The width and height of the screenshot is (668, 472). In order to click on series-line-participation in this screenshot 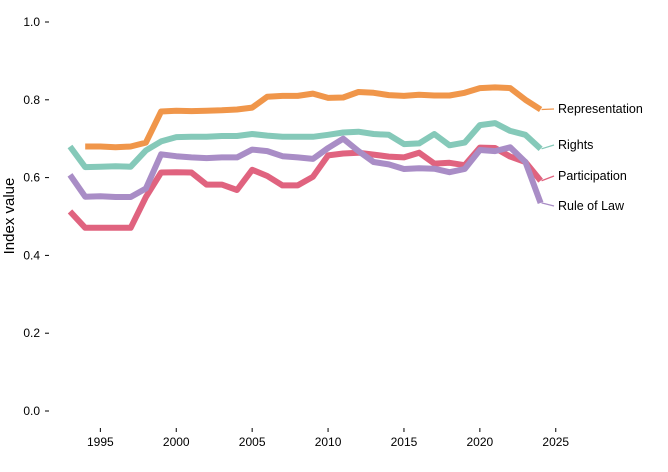, I will do `click(305, 187)`.